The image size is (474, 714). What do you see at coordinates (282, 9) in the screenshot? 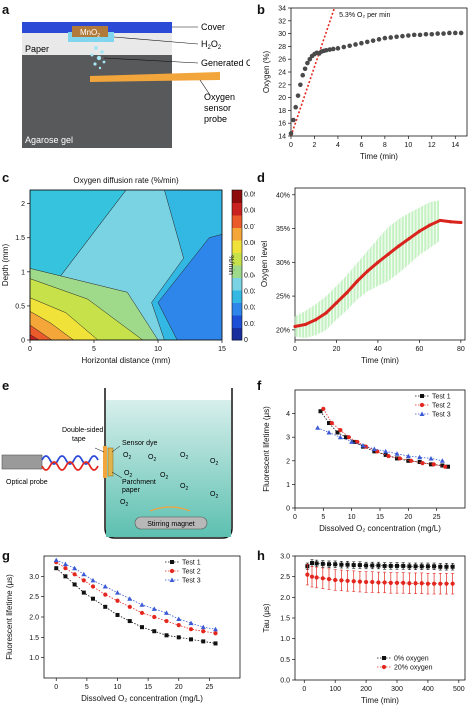
I see `y-tick-label: 34` at bounding box center [282, 9].